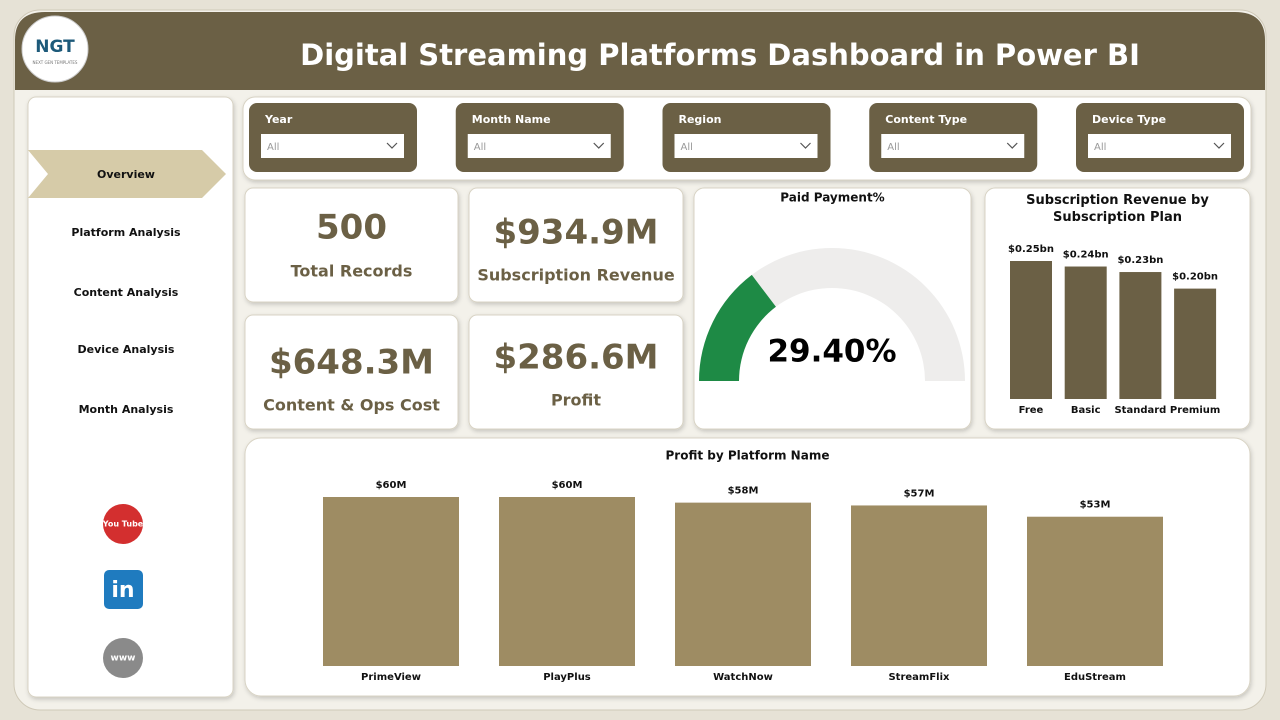 The width and height of the screenshot is (1280, 720). Describe the element at coordinates (351, 405) in the screenshot. I see `kpi-label: Content & Ops Cost` at that location.